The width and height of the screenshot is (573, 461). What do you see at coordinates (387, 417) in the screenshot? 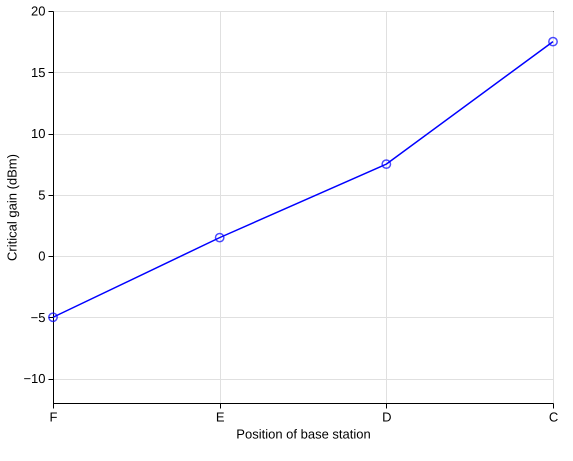
I see `x-tick-label: D` at bounding box center [387, 417].